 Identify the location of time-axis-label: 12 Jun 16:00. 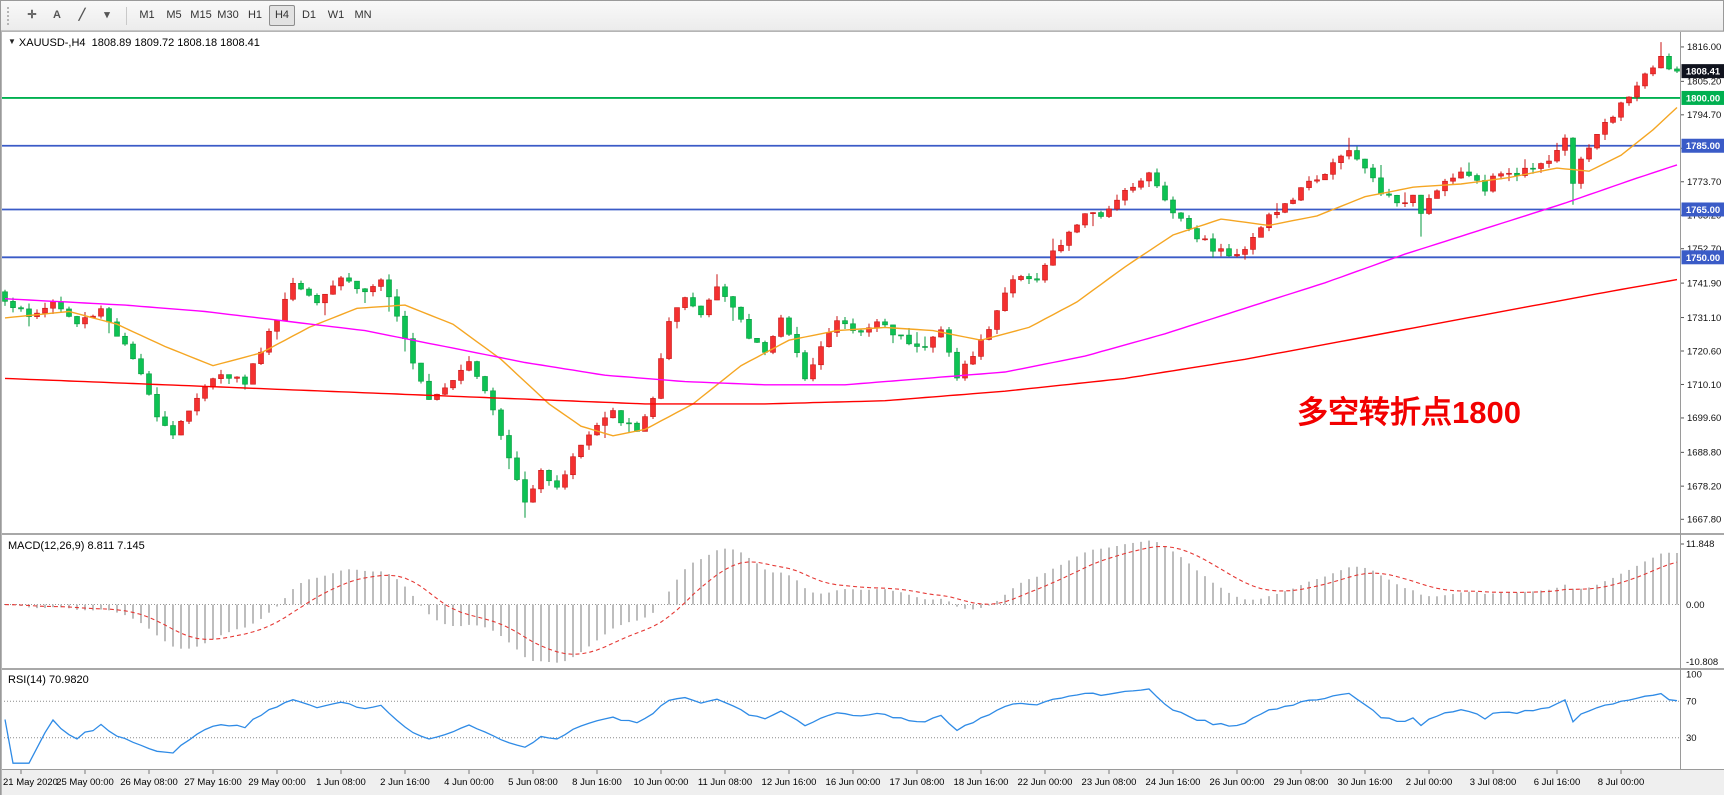
(789, 782).